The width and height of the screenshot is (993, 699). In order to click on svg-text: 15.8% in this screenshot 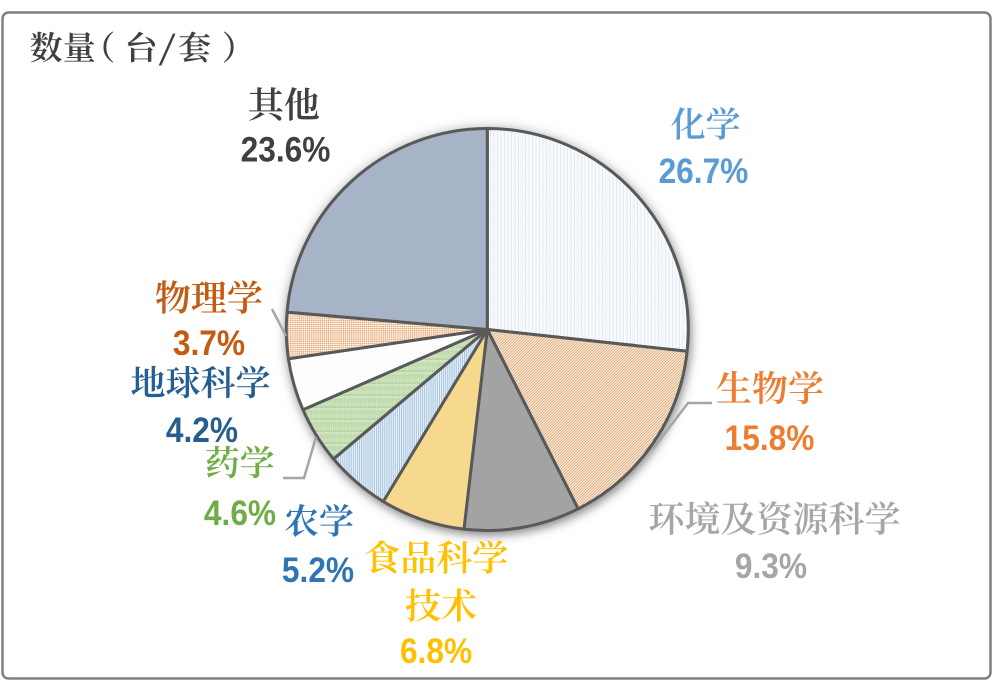, I will do `click(770, 439)`.